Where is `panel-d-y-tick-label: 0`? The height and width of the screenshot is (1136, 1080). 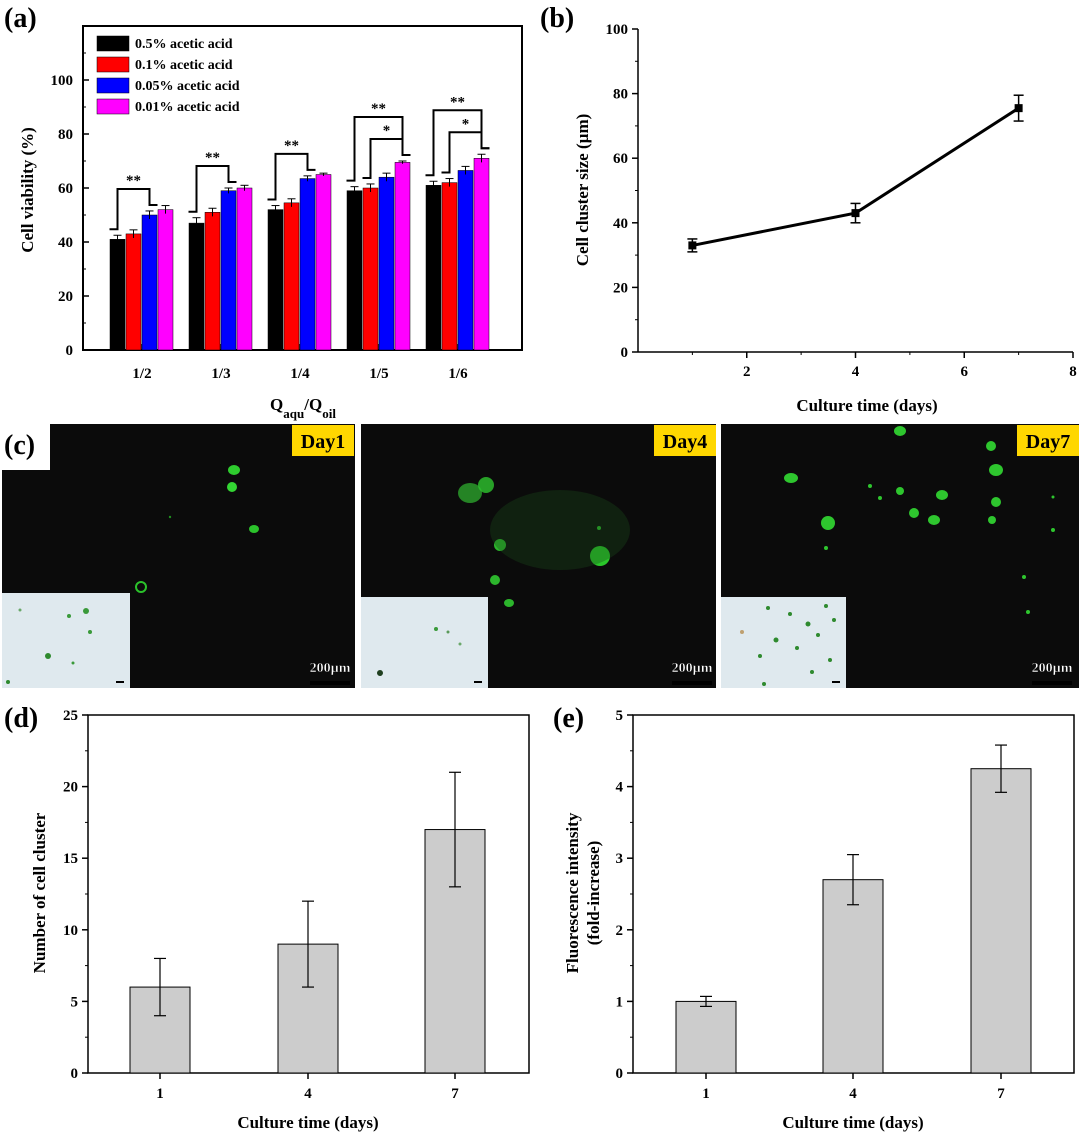
panel-d-y-tick-label: 0 is located at coordinates (75, 1074).